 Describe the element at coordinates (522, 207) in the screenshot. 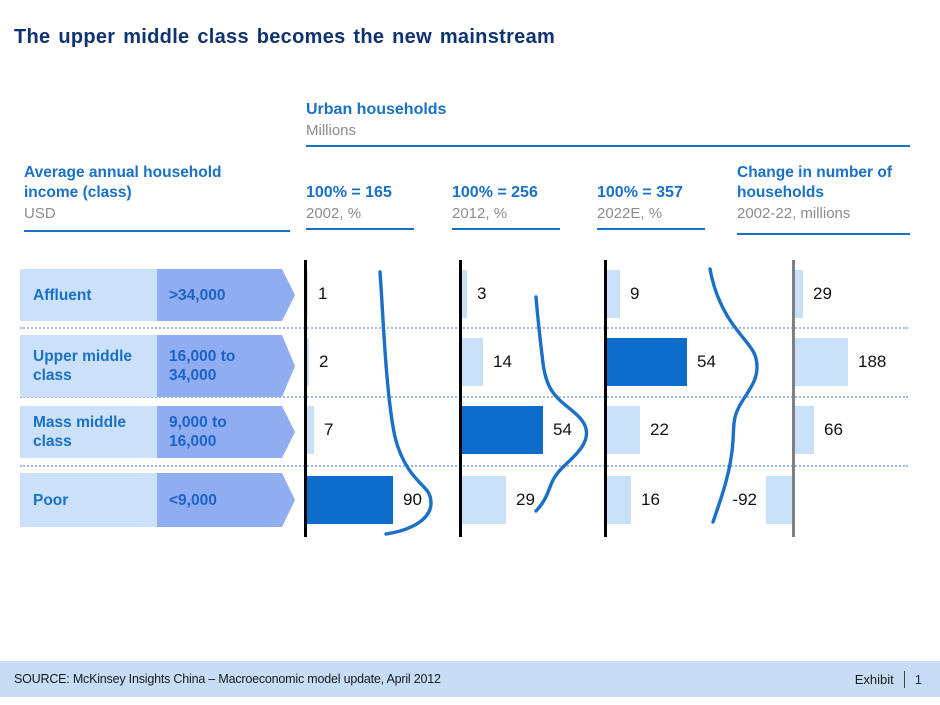

I see `year-column-header: 100% = 256 2012, %` at that location.